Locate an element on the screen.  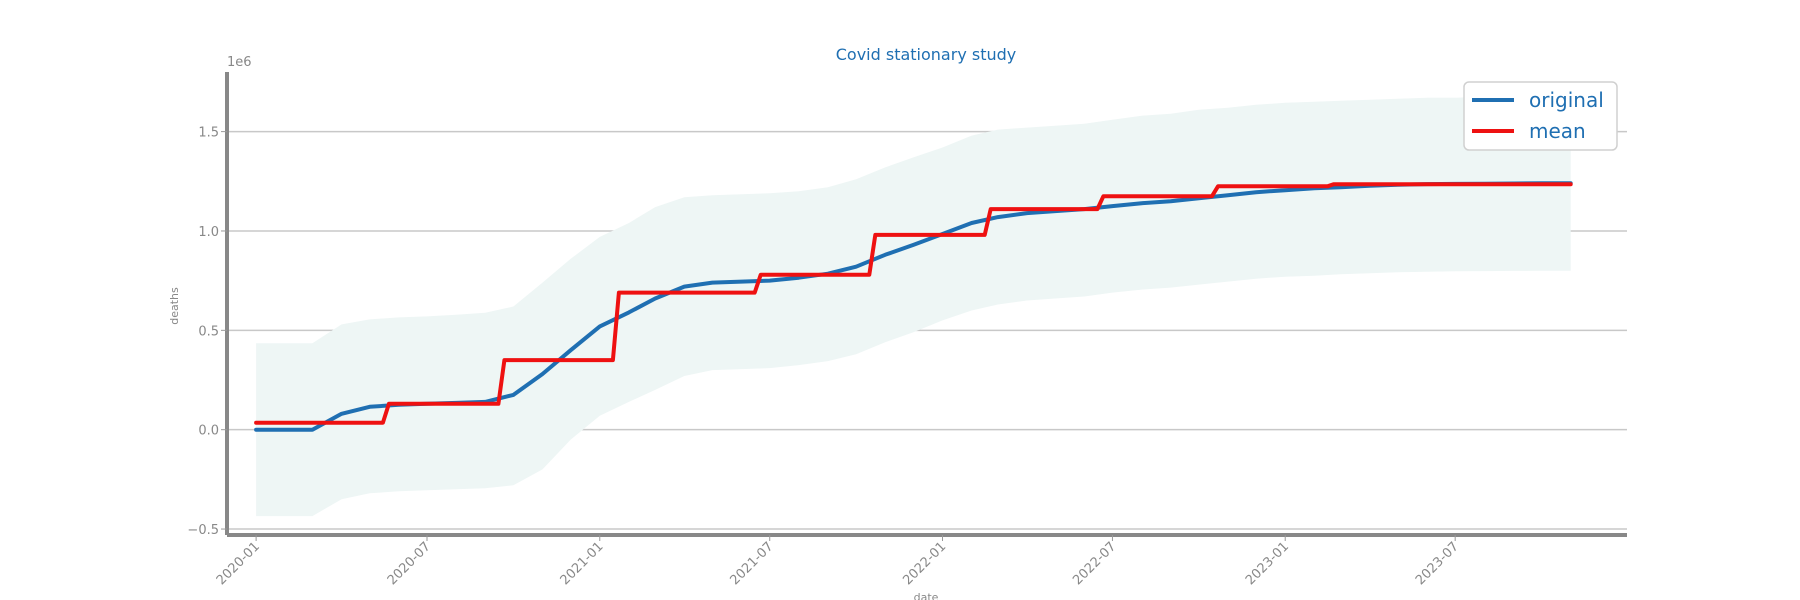
y-tick-label: 1.5 is located at coordinates (208, 133).